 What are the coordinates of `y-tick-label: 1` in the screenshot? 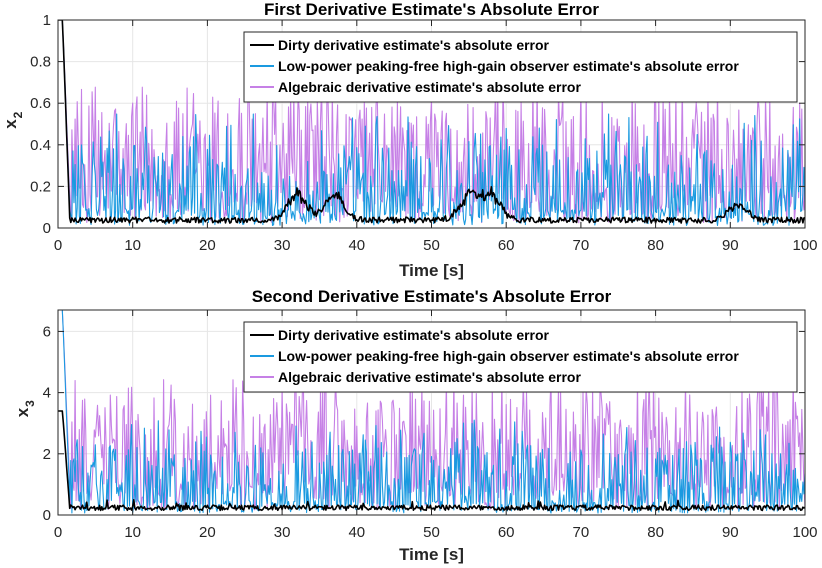 It's located at (47, 20).